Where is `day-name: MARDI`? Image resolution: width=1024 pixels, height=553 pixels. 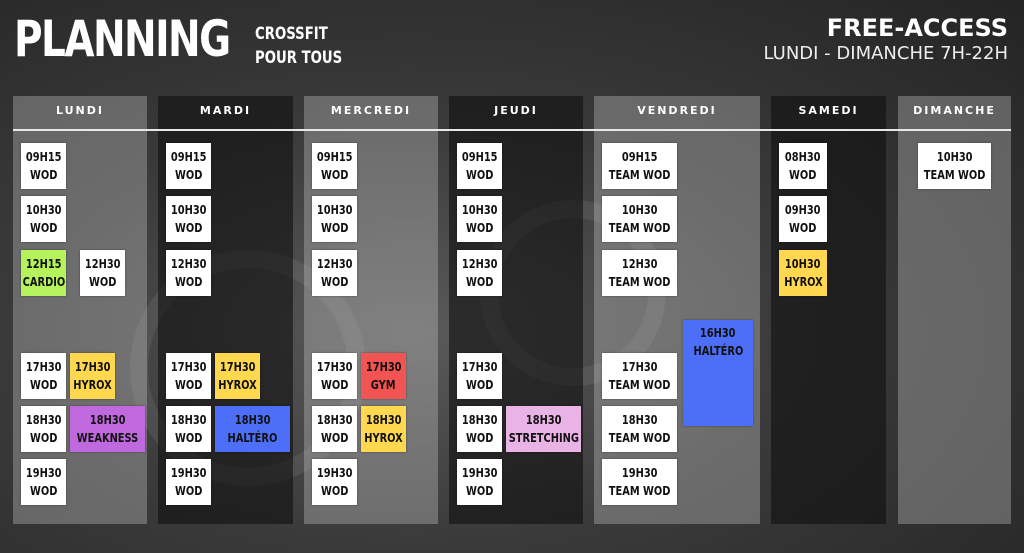 day-name: MARDI is located at coordinates (225, 110).